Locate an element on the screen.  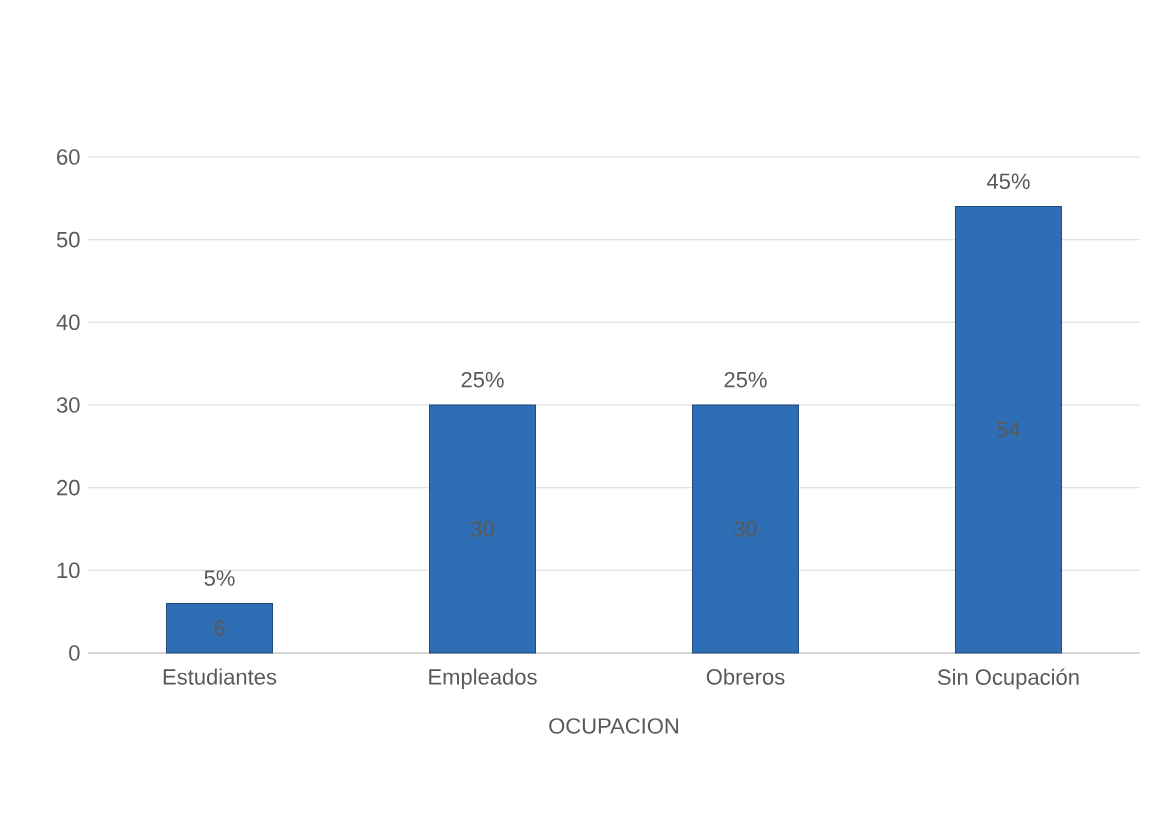
x-tick-label: Estudiantes is located at coordinates (220, 676).